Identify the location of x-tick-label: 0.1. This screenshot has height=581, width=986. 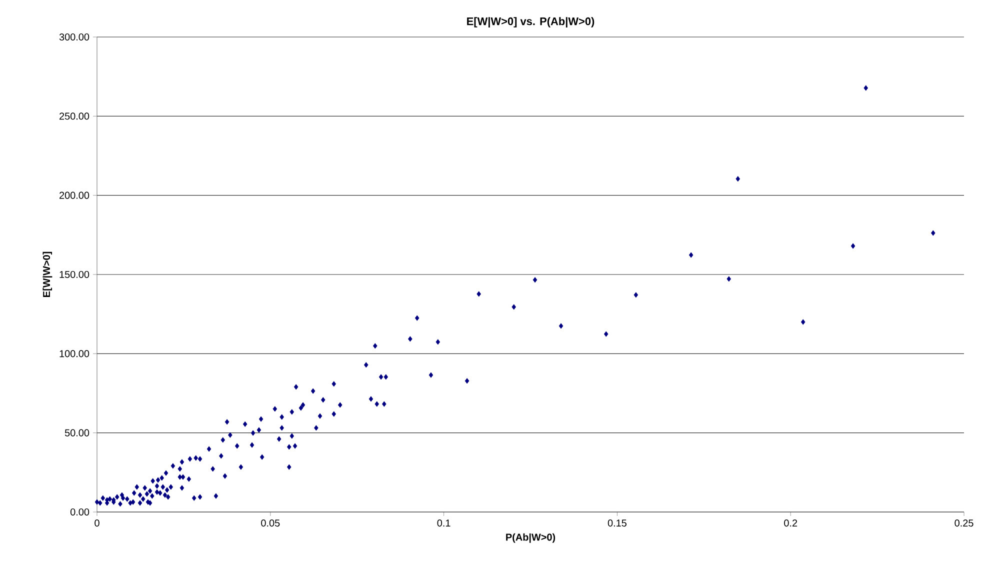
(443, 523).